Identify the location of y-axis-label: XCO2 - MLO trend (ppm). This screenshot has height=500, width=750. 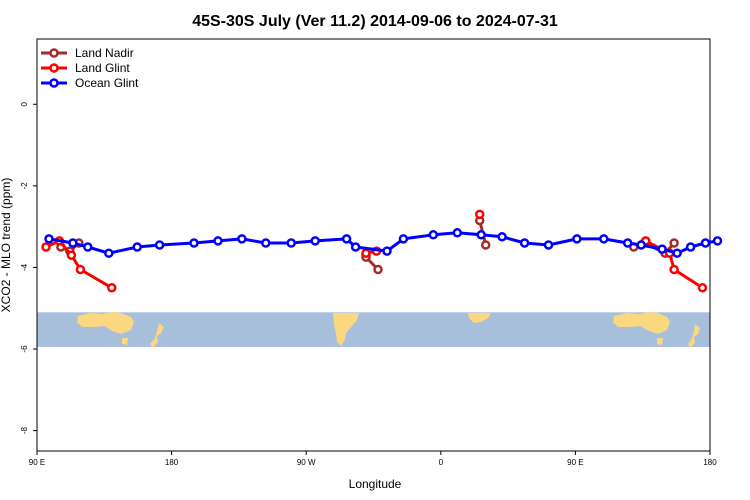
(6, 245).